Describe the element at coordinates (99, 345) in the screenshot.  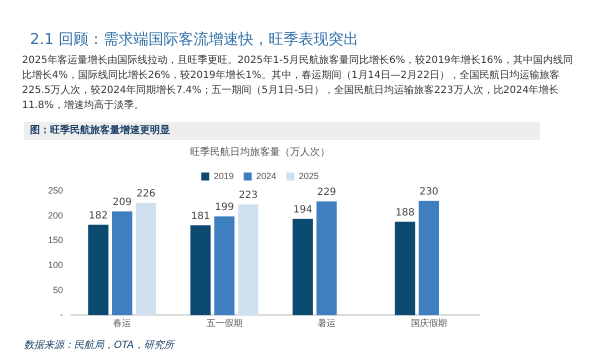
I see `source-note: 数据来源：民航局，OTA，研究所` at that location.